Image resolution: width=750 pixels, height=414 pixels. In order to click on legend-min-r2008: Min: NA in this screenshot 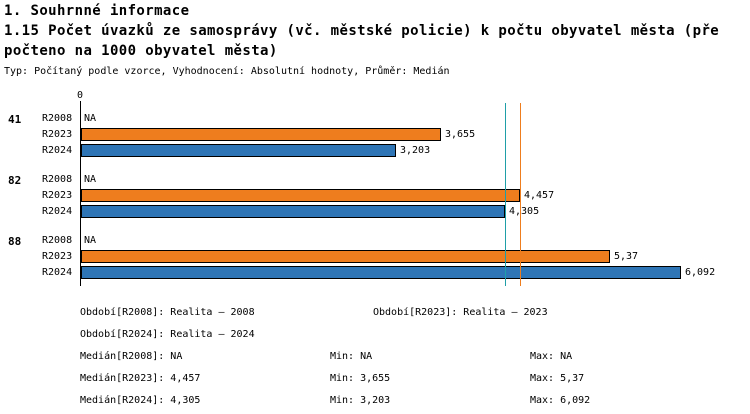, I will do `click(351, 356)`.